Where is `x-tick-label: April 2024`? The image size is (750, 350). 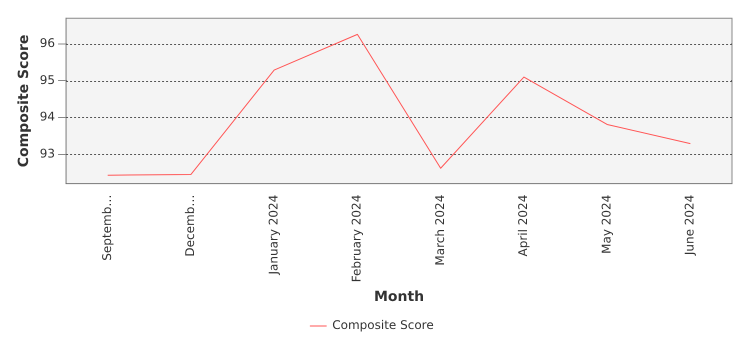 x-tick-label: April 2024 is located at coordinates (523, 225).